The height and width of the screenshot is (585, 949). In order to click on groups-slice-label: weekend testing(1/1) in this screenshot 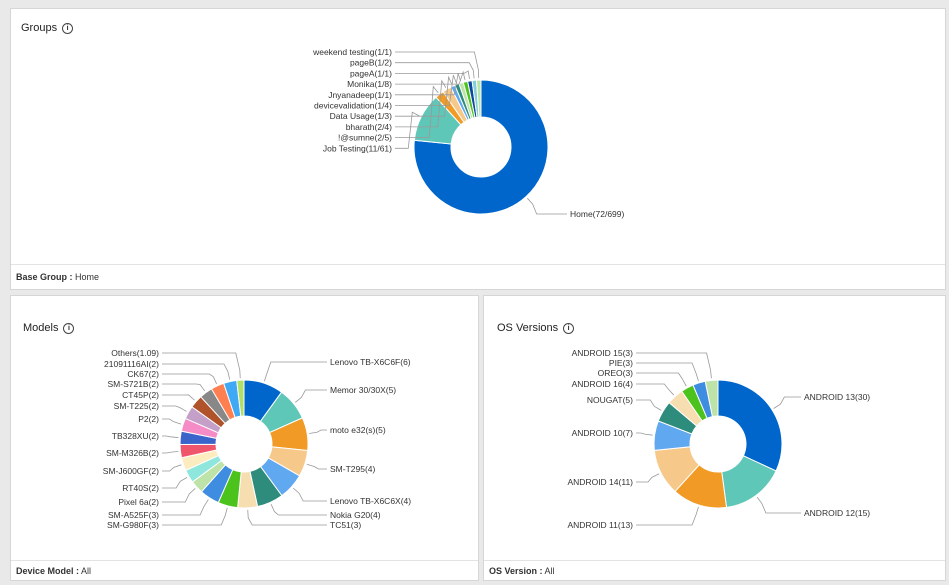, I will do `click(352, 52)`.